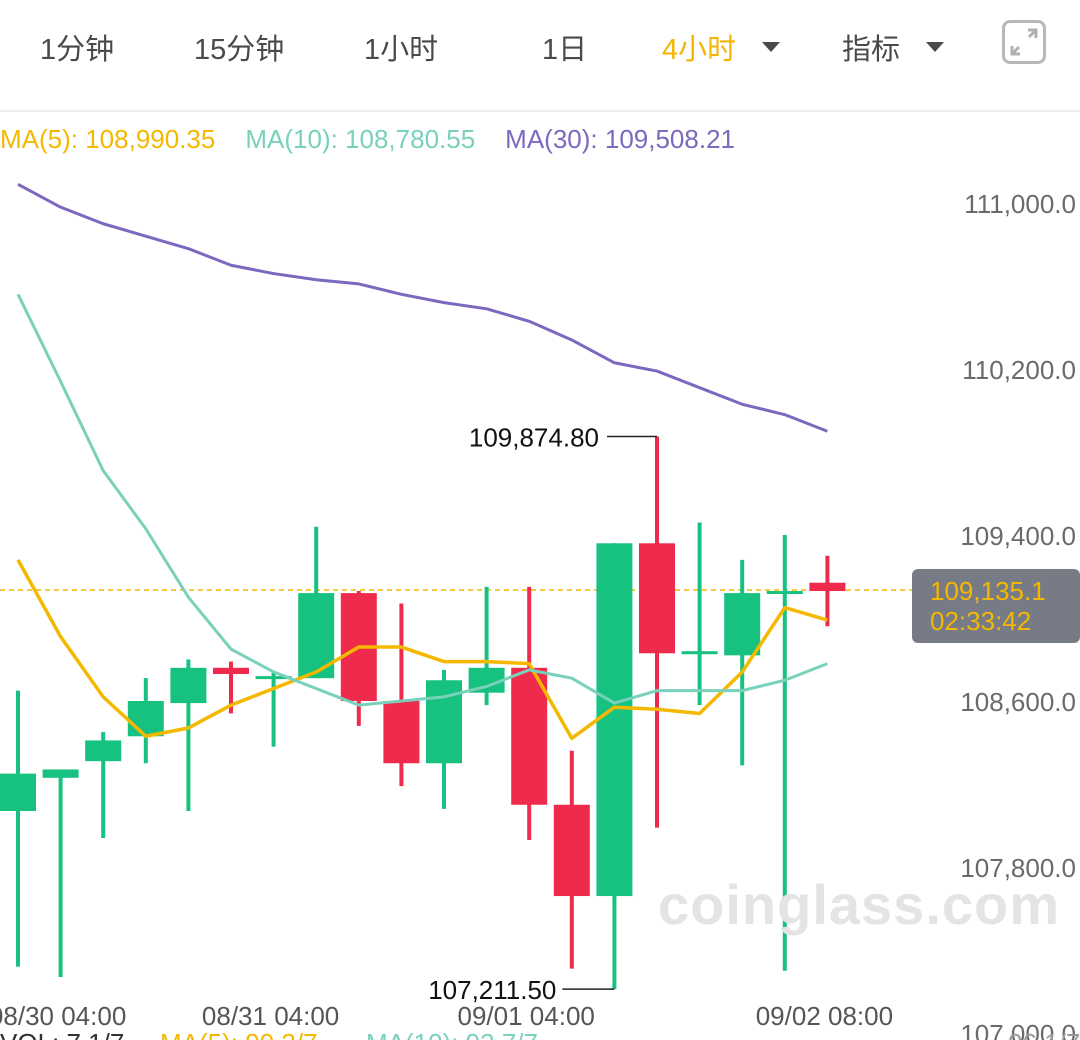 The height and width of the screenshot is (1040, 1080). Describe the element at coordinates (401, 50) in the screenshot. I see `tab-label: 1小时` at that location.